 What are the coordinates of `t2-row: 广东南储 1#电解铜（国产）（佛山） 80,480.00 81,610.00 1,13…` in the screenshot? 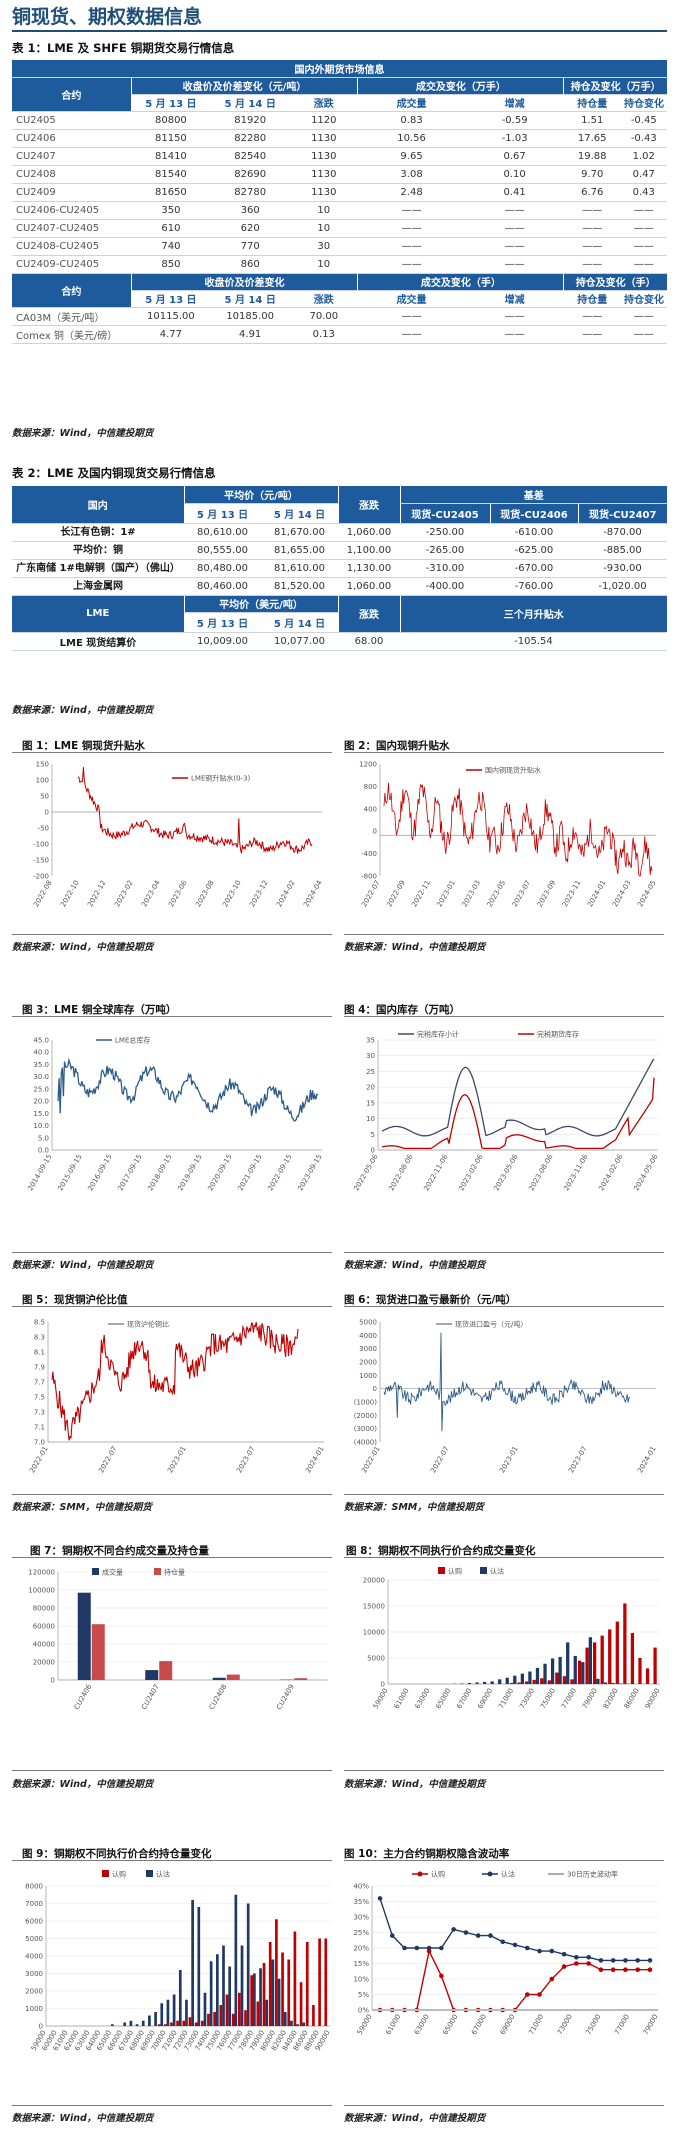 It's located at (339, 568).